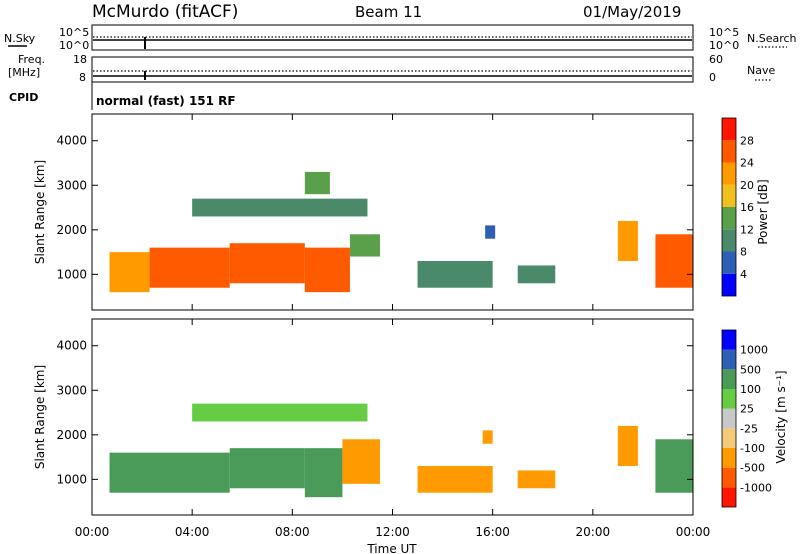  I want to click on velocity-ytick-label-0: 1000, so click(71, 479).